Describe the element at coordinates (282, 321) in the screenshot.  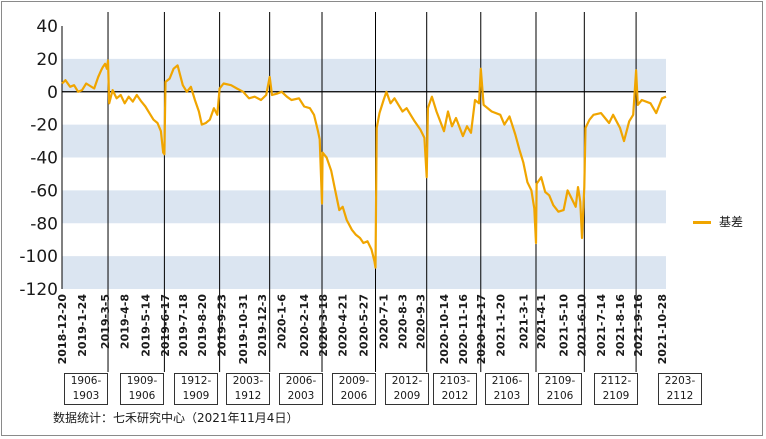
I see `x-tick-label: 2020-1-6` at that location.